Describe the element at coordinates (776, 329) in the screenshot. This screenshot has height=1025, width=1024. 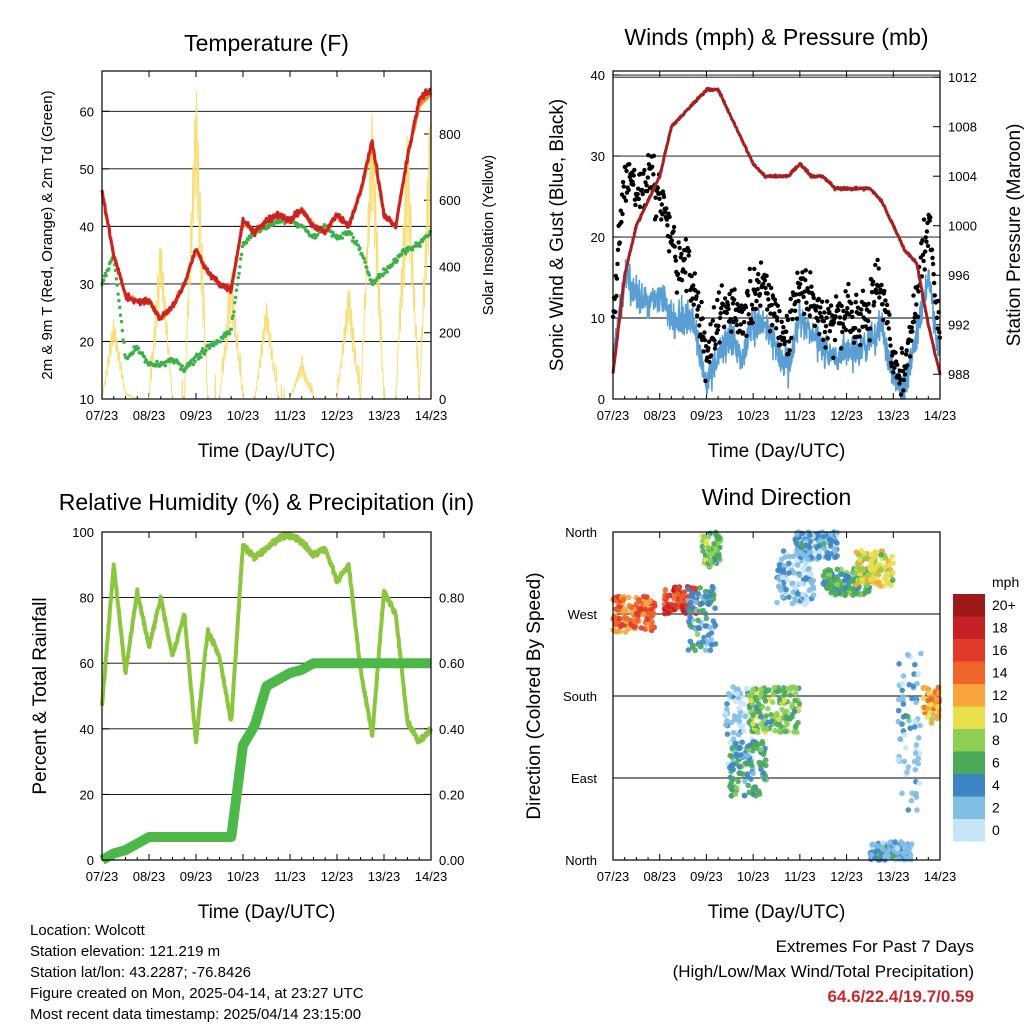
I see `sonic-wind-line` at that location.